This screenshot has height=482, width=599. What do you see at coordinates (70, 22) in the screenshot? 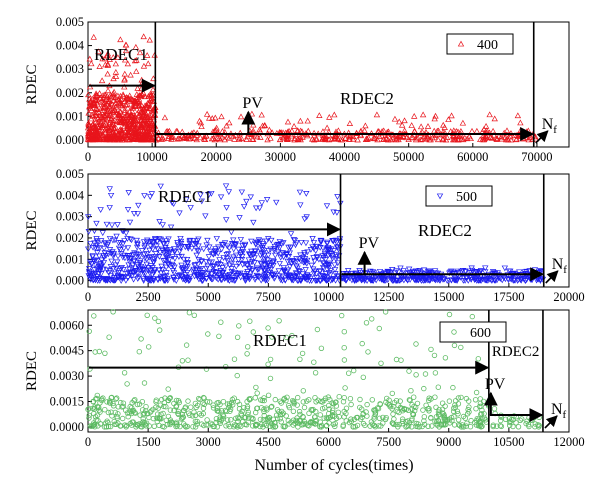
I see `y-tick-label: 0.005` at bounding box center [70, 22].